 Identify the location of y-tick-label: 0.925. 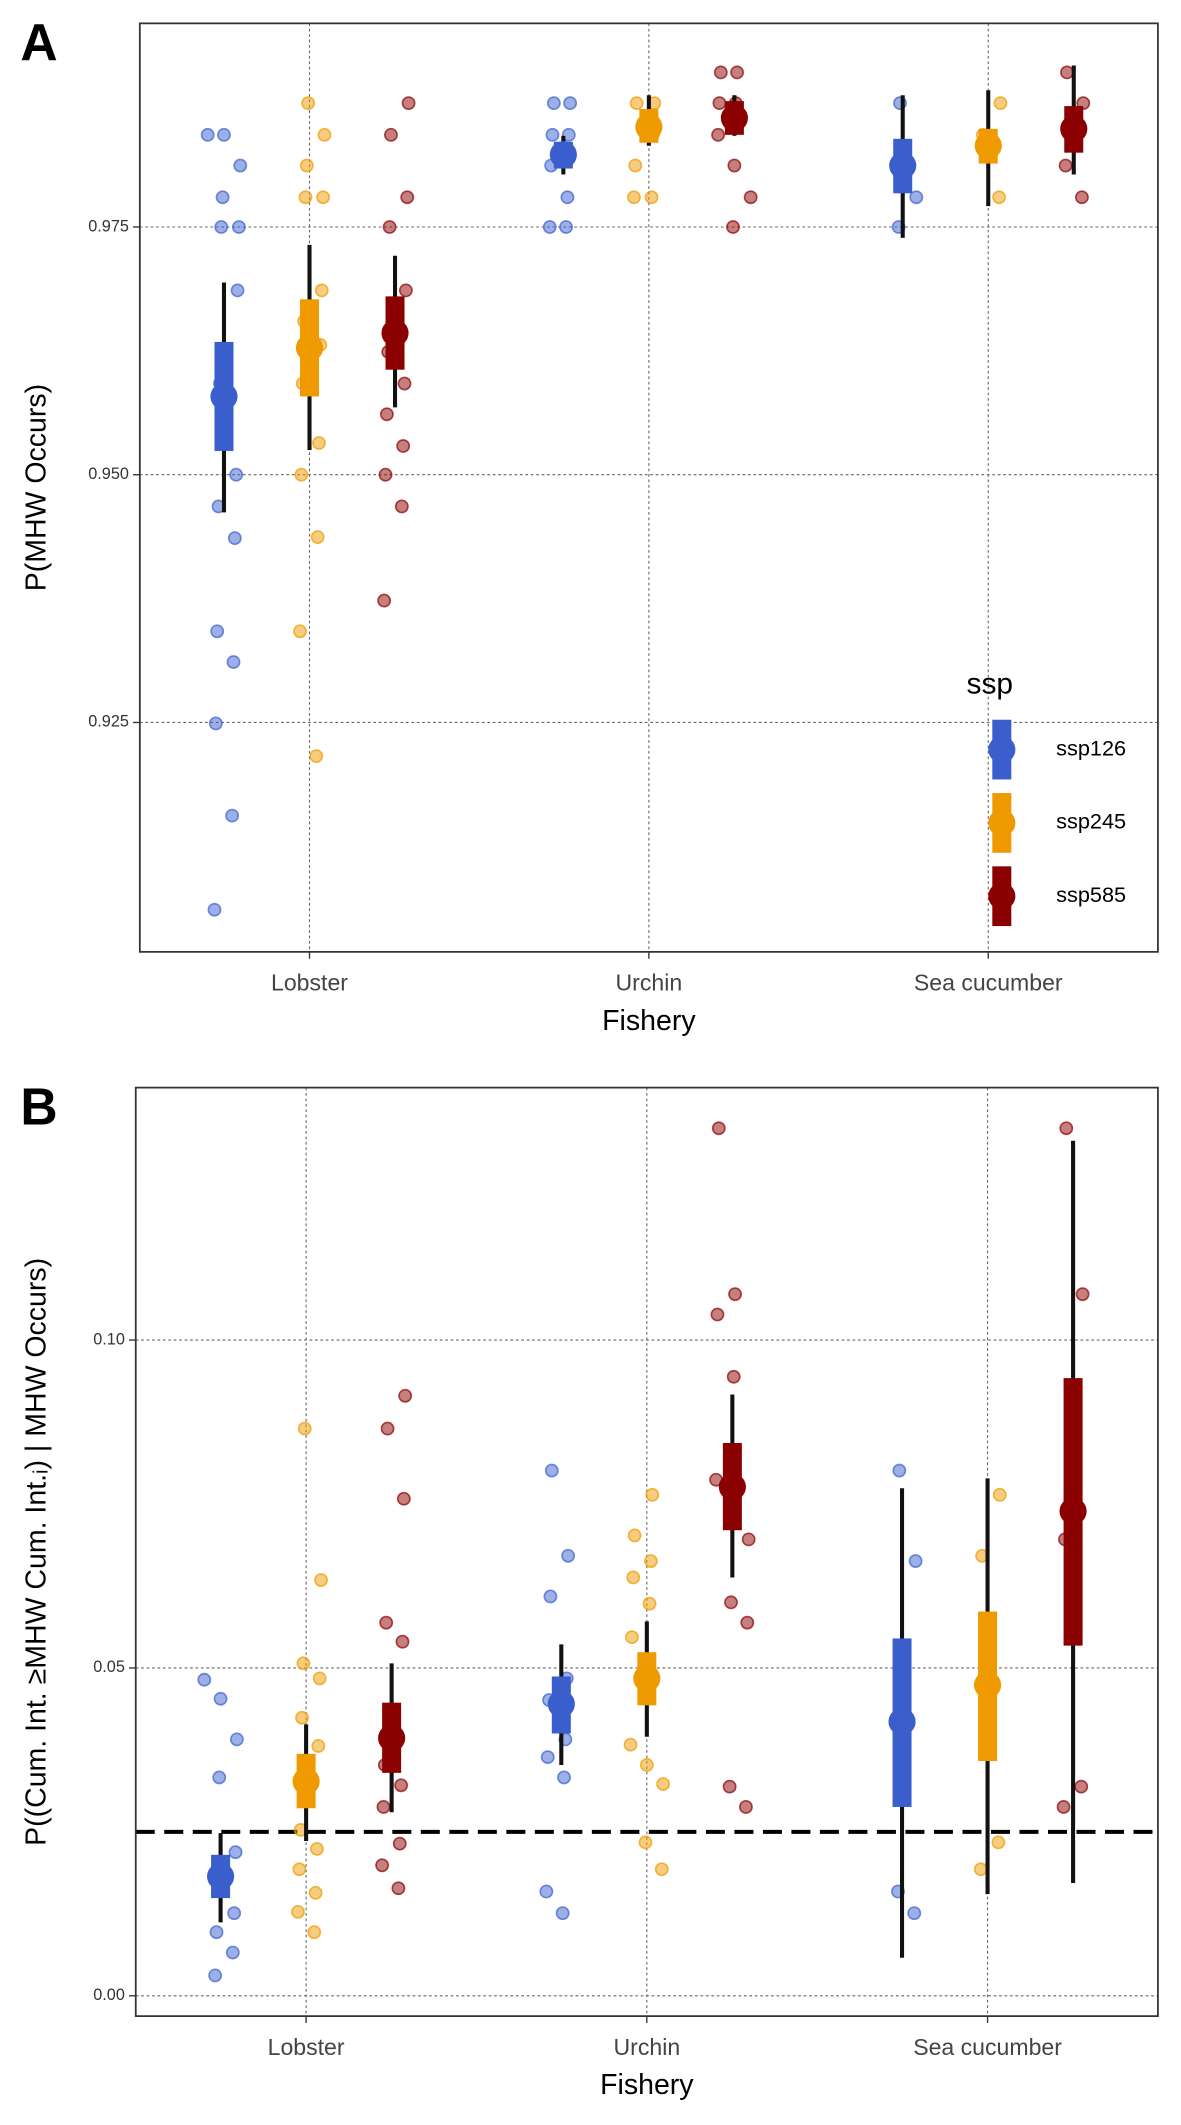
(108, 722).